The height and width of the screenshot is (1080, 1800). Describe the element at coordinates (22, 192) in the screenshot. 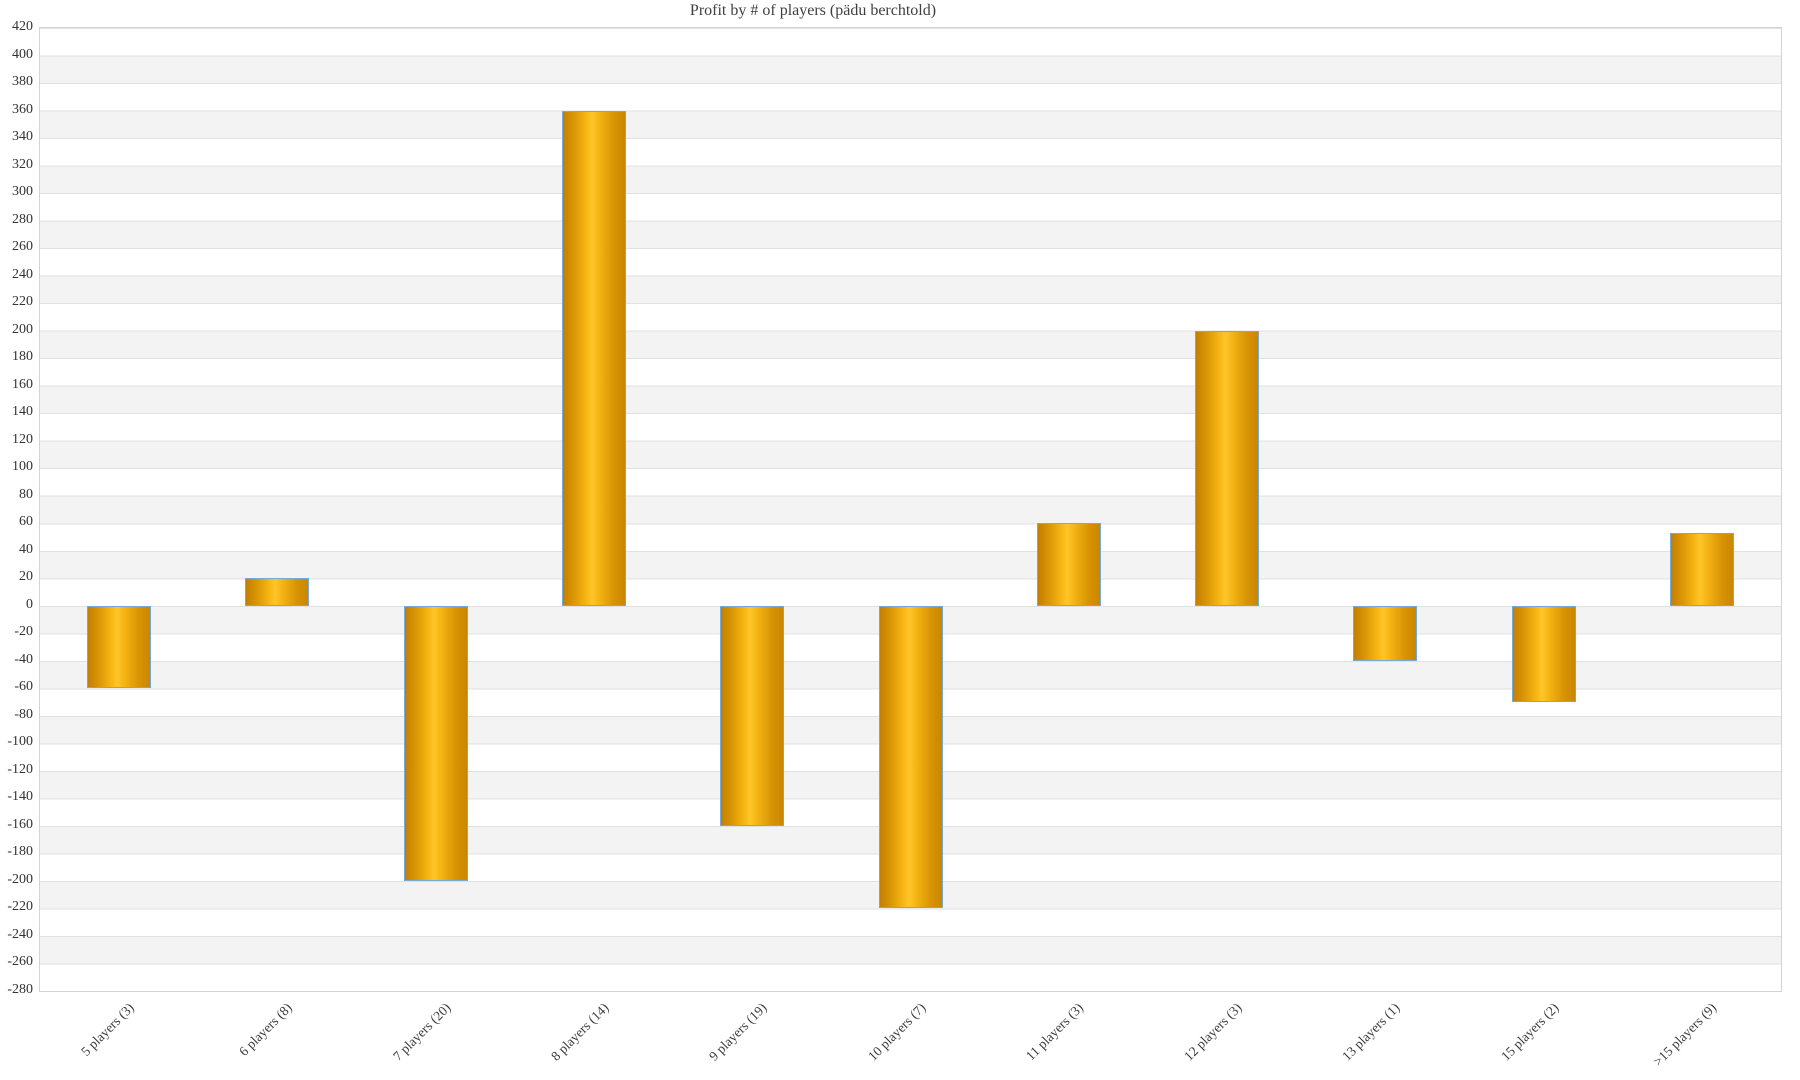

I see `y-tick-label: 300` at that location.